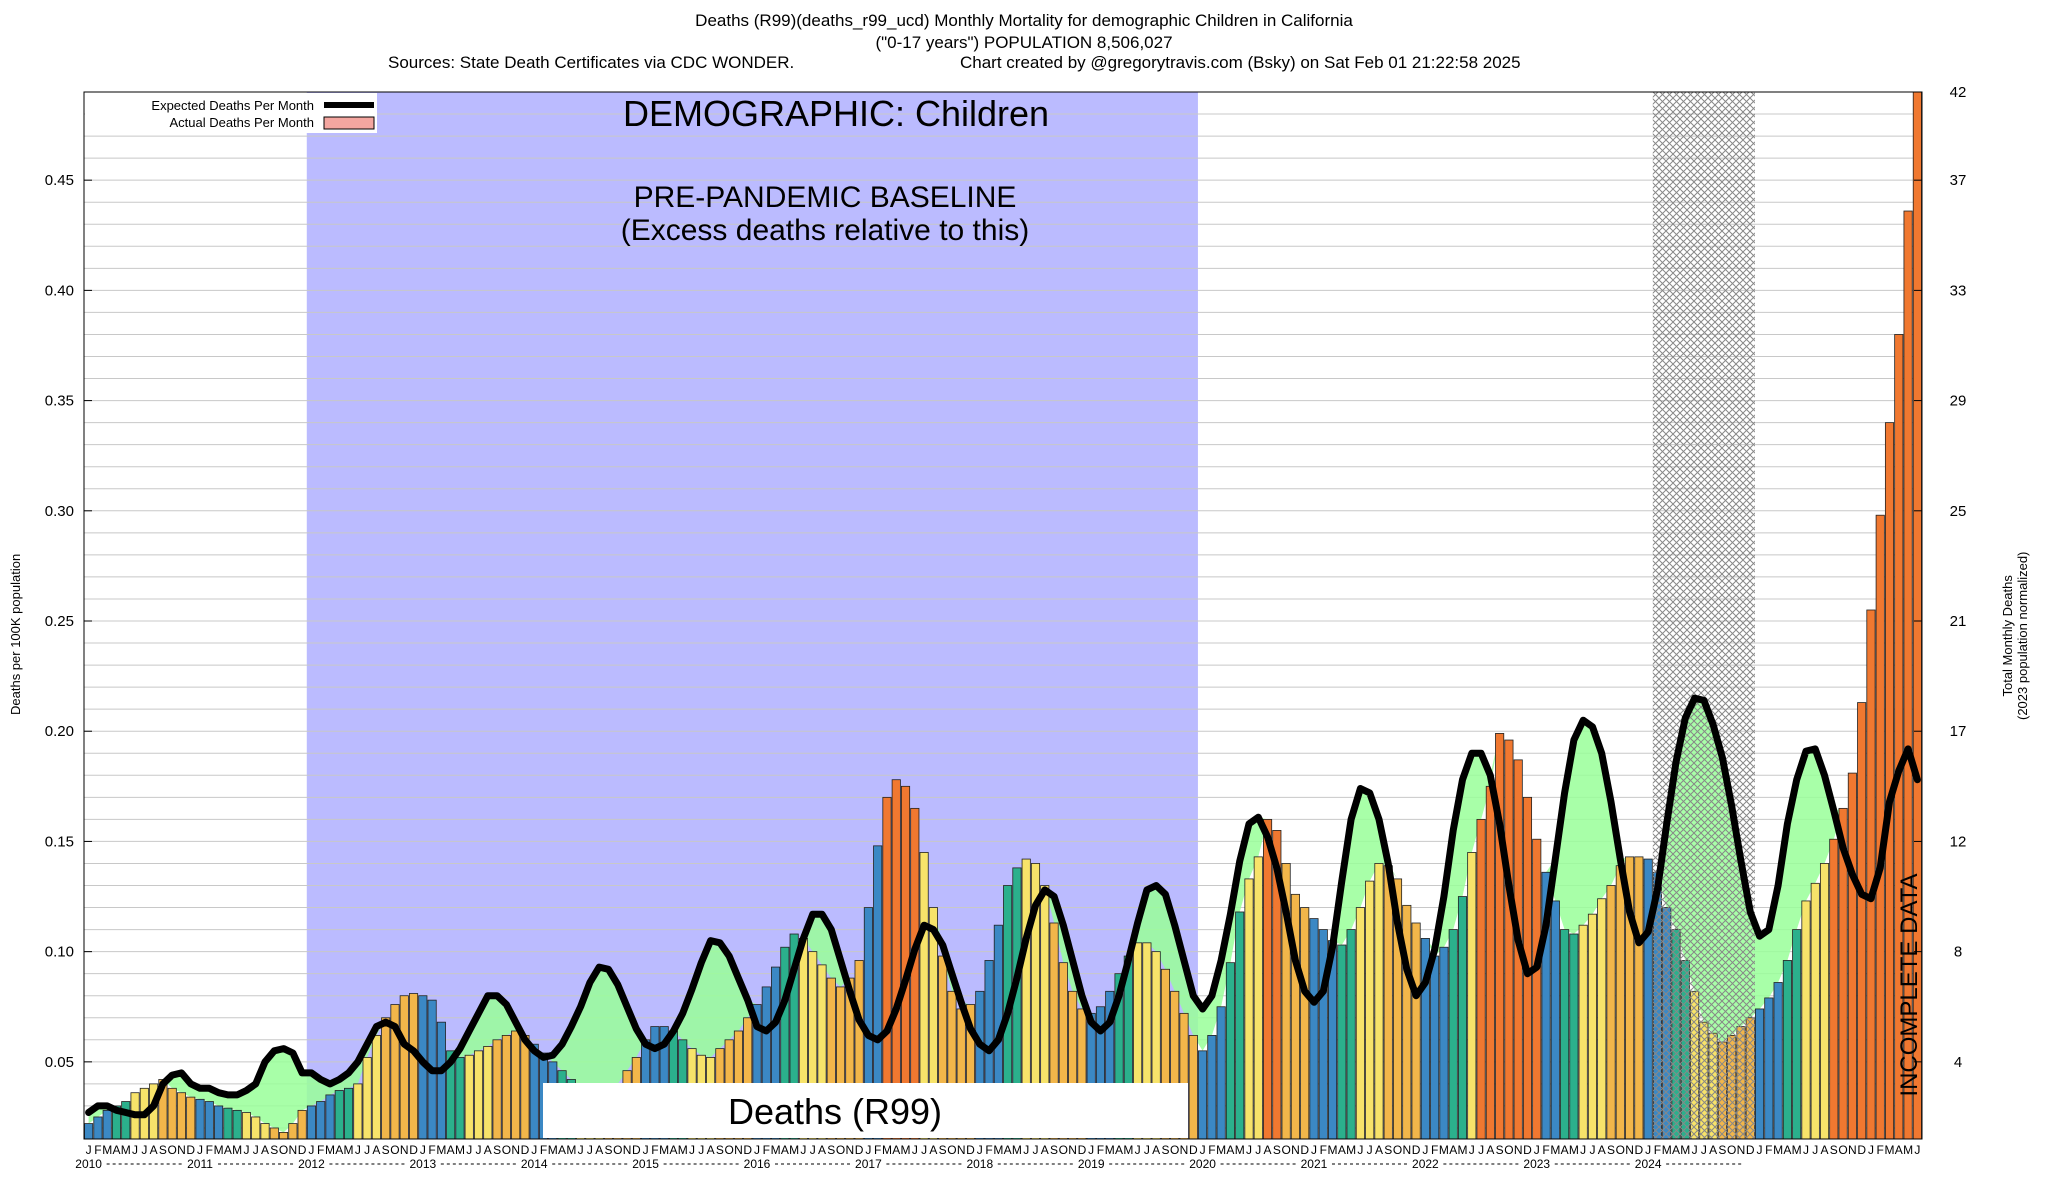 The width and height of the screenshot is (2048, 1200). I want to click on baseline-label-1: PRE-PANDEMIC BASELINE, so click(825, 197).